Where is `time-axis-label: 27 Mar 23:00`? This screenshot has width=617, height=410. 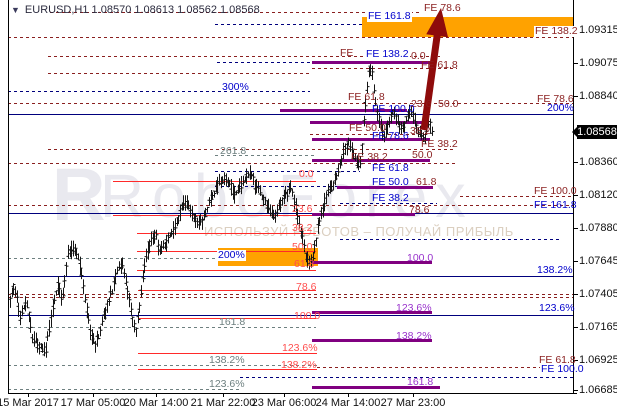 time-axis-label: 27 Mar 23:00 is located at coordinates (413, 403).